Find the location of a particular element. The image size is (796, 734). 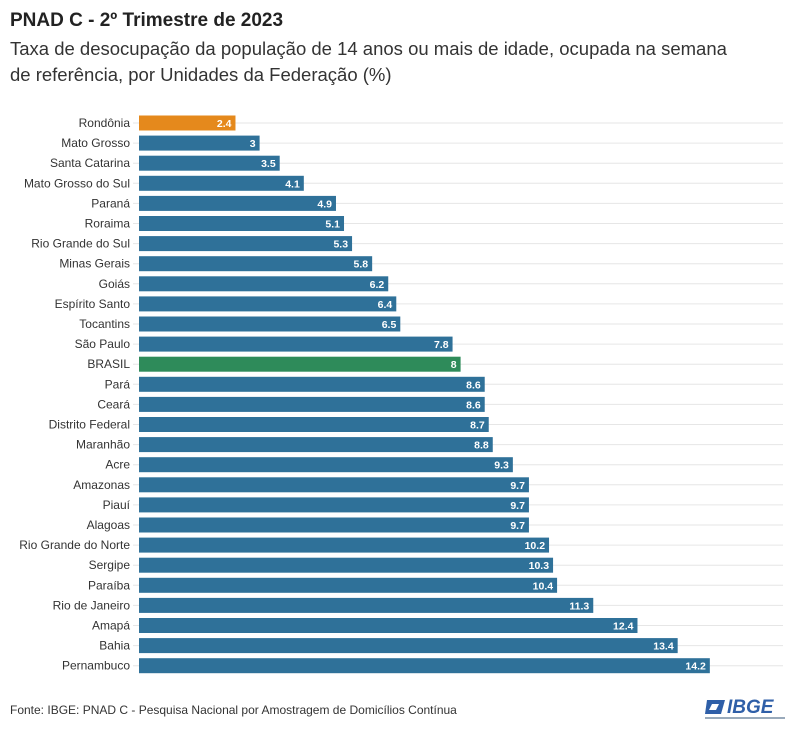

category-label: Amazonas is located at coordinates (101, 485).